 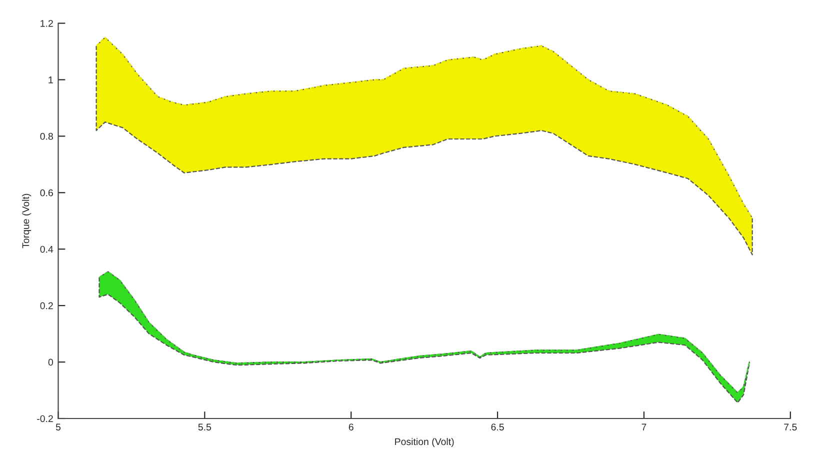 I want to click on x-tick-label: 7.5, so click(x=790, y=427).